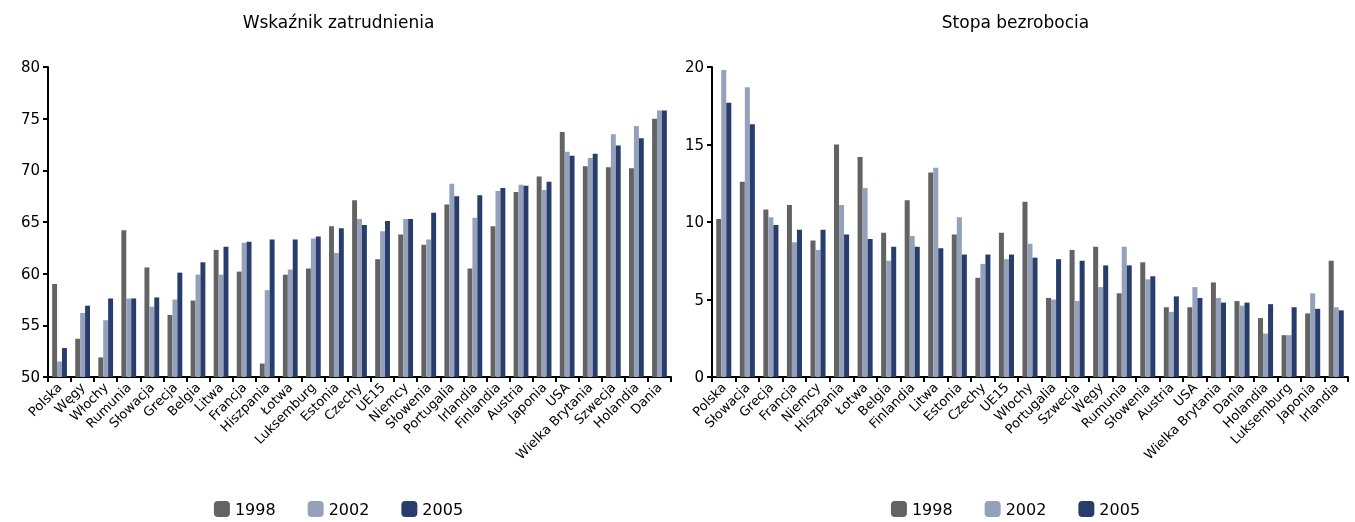 The image size is (1355, 522). What do you see at coordinates (30, 67) in the screenshot?
I see `y-tick-label: 80` at bounding box center [30, 67].